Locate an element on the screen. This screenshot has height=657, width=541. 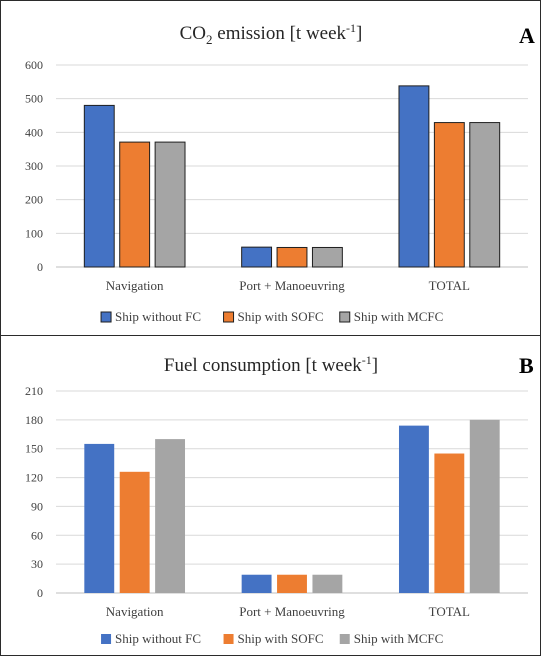
chart-a-title: CO2 emission [t week-1] is located at coordinates (271, 34).